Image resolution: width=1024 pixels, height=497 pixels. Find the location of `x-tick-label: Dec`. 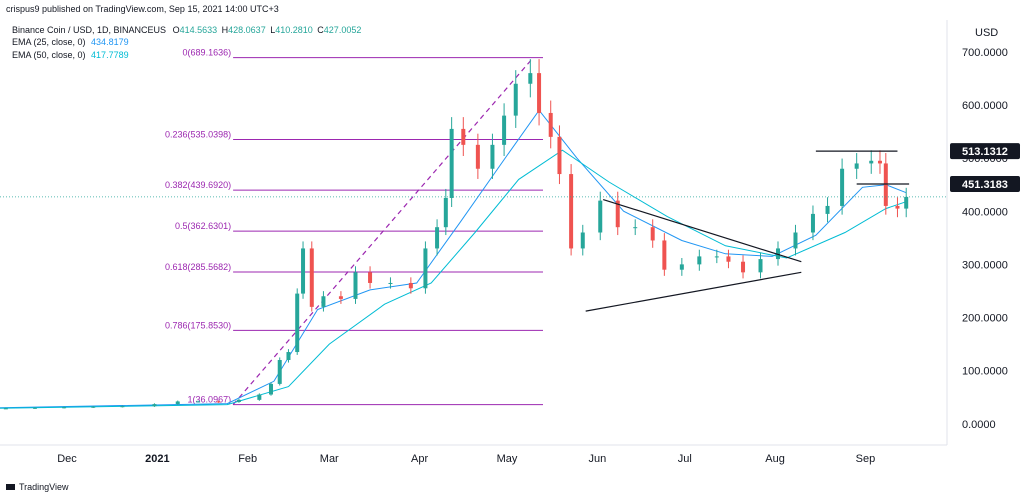

x-tick-label: Dec is located at coordinates (67, 459).